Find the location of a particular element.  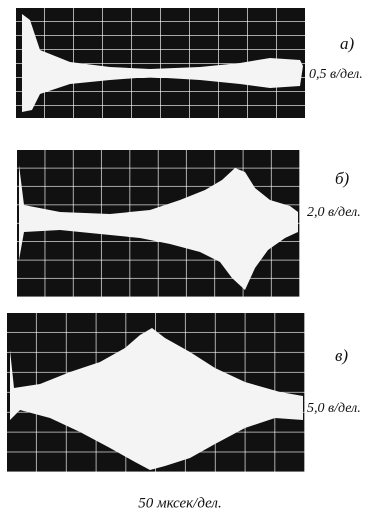

panel-scale: 5,0 в/дел. is located at coordinates (334, 408).